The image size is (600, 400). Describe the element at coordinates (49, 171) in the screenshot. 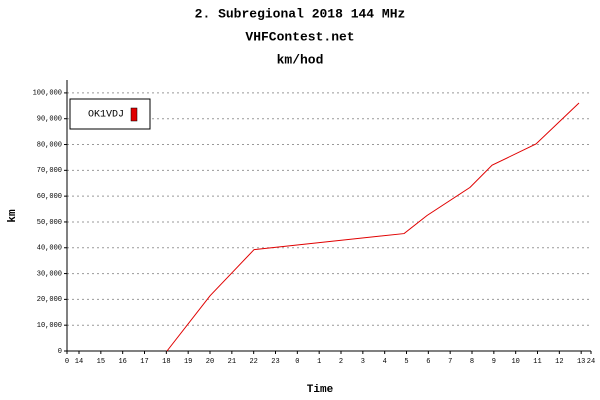

I see `y-tick-label: 70,000` at that location.